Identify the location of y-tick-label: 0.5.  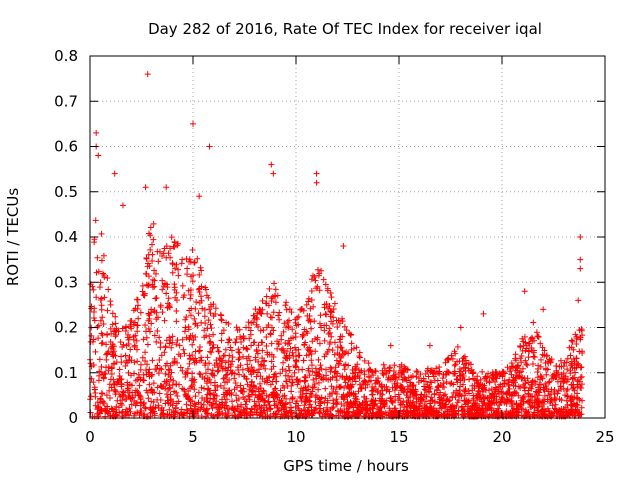
(66, 192).